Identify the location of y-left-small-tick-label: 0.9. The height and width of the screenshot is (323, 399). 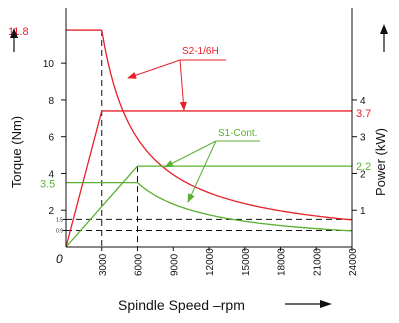
(59, 231).